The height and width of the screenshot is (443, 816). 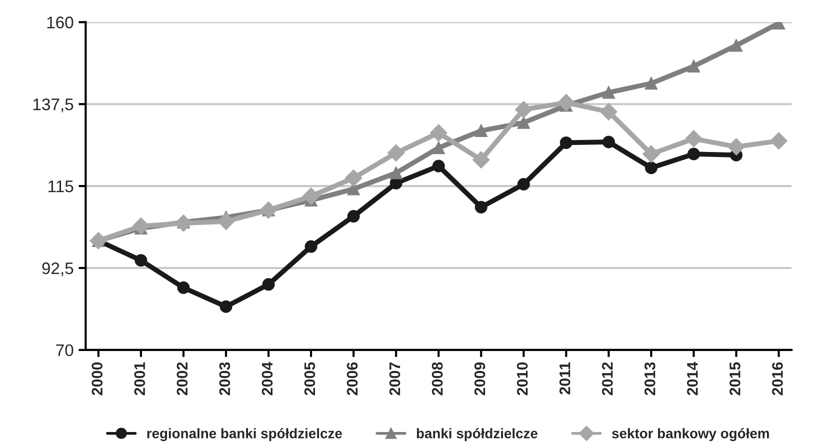 I want to click on legend-label: banki spółdzielcze, so click(x=477, y=435).